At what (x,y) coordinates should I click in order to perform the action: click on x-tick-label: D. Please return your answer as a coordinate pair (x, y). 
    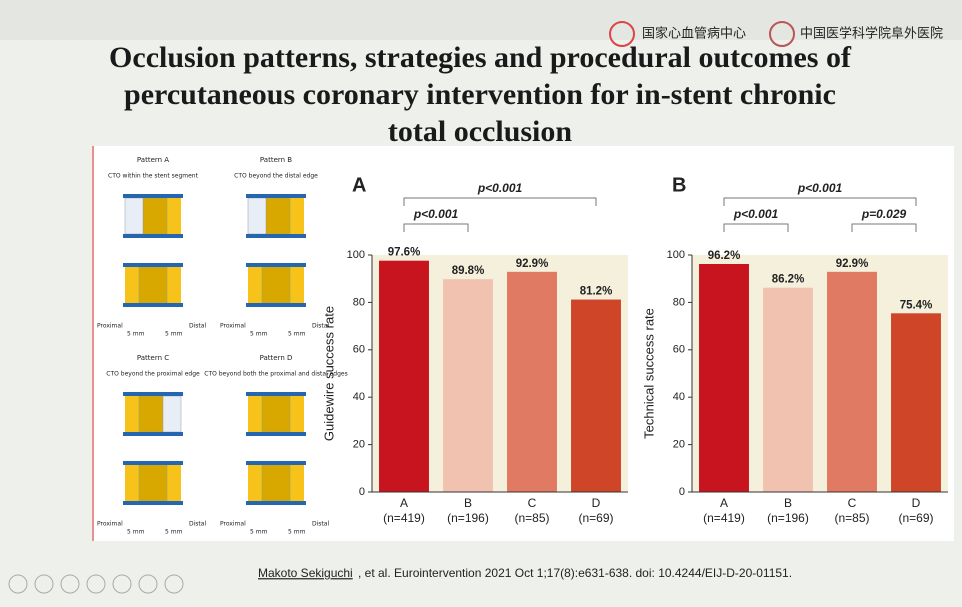
    Looking at the image, I should click on (596, 503).